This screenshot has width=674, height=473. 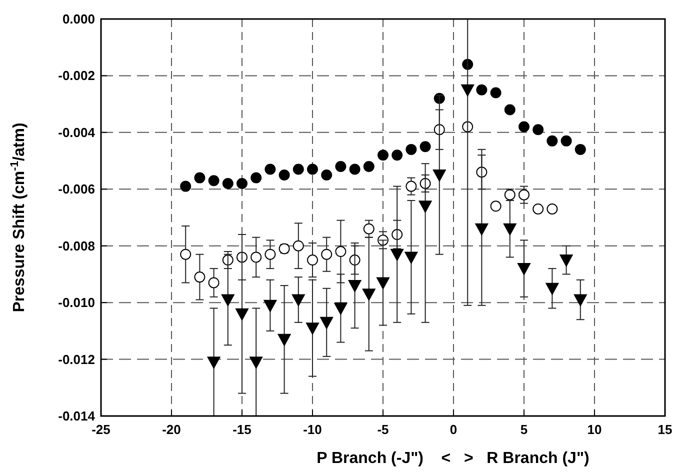 I want to click on x-tick-label: -25, so click(x=101, y=429).